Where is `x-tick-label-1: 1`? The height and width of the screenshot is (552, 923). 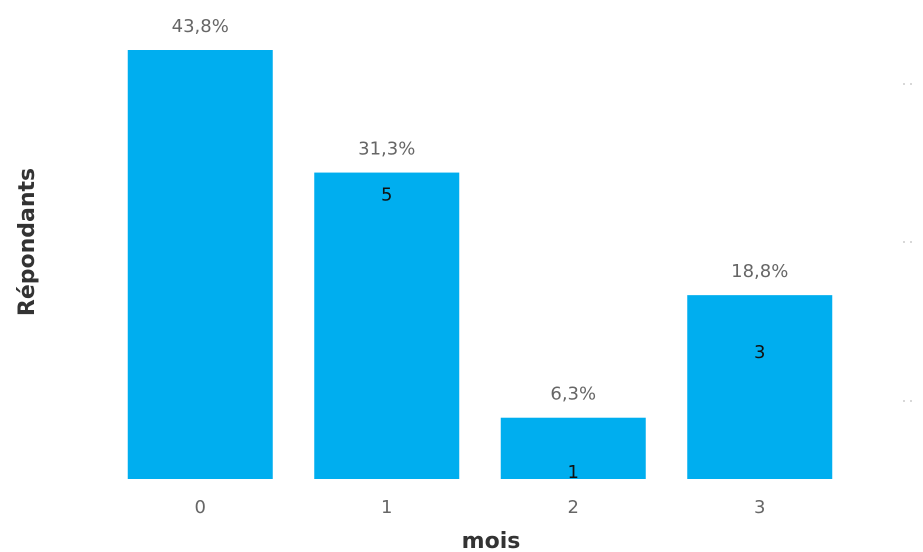 x-tick-label-1: 1 is located at coordinates (386, 507).